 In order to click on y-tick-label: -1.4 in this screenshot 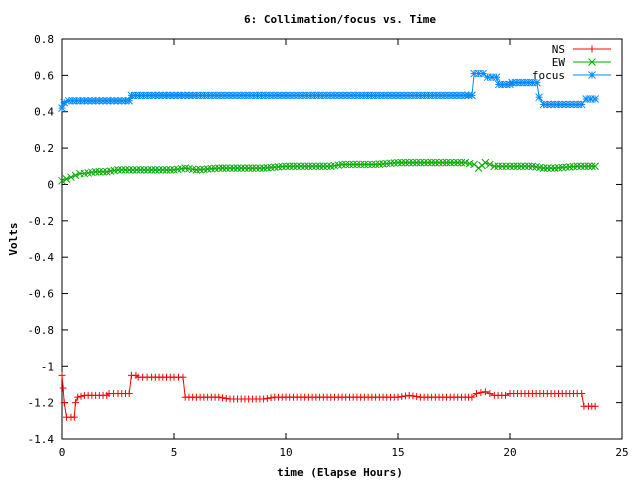, I will do `click(41, 439)`.